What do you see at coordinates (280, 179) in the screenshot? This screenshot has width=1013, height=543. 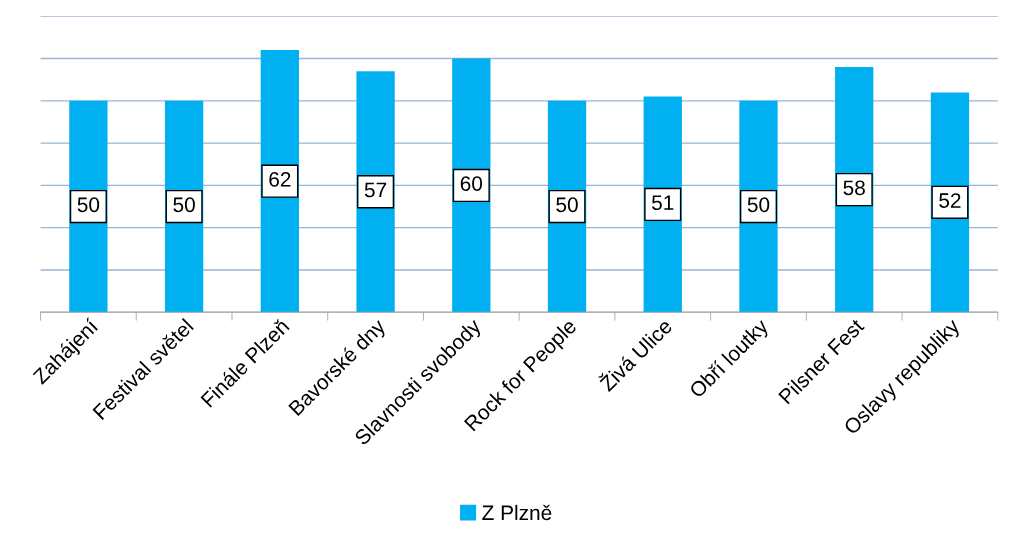 I see `data-label: 62` at bounding box center [280, 179].